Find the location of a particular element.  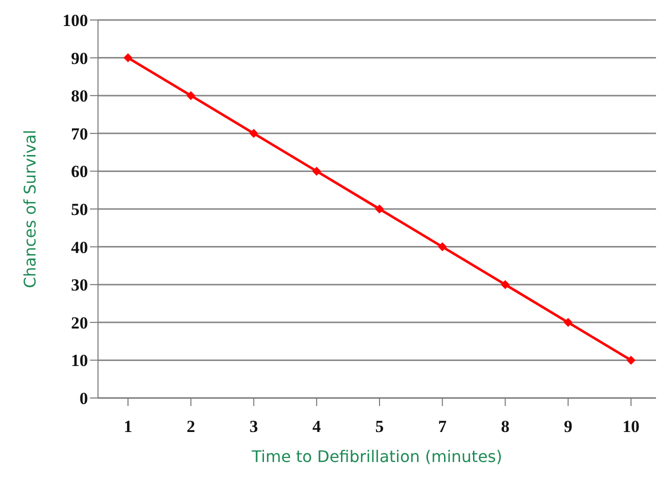

y-tick-label: 0 is located at coordinates (84, 398).